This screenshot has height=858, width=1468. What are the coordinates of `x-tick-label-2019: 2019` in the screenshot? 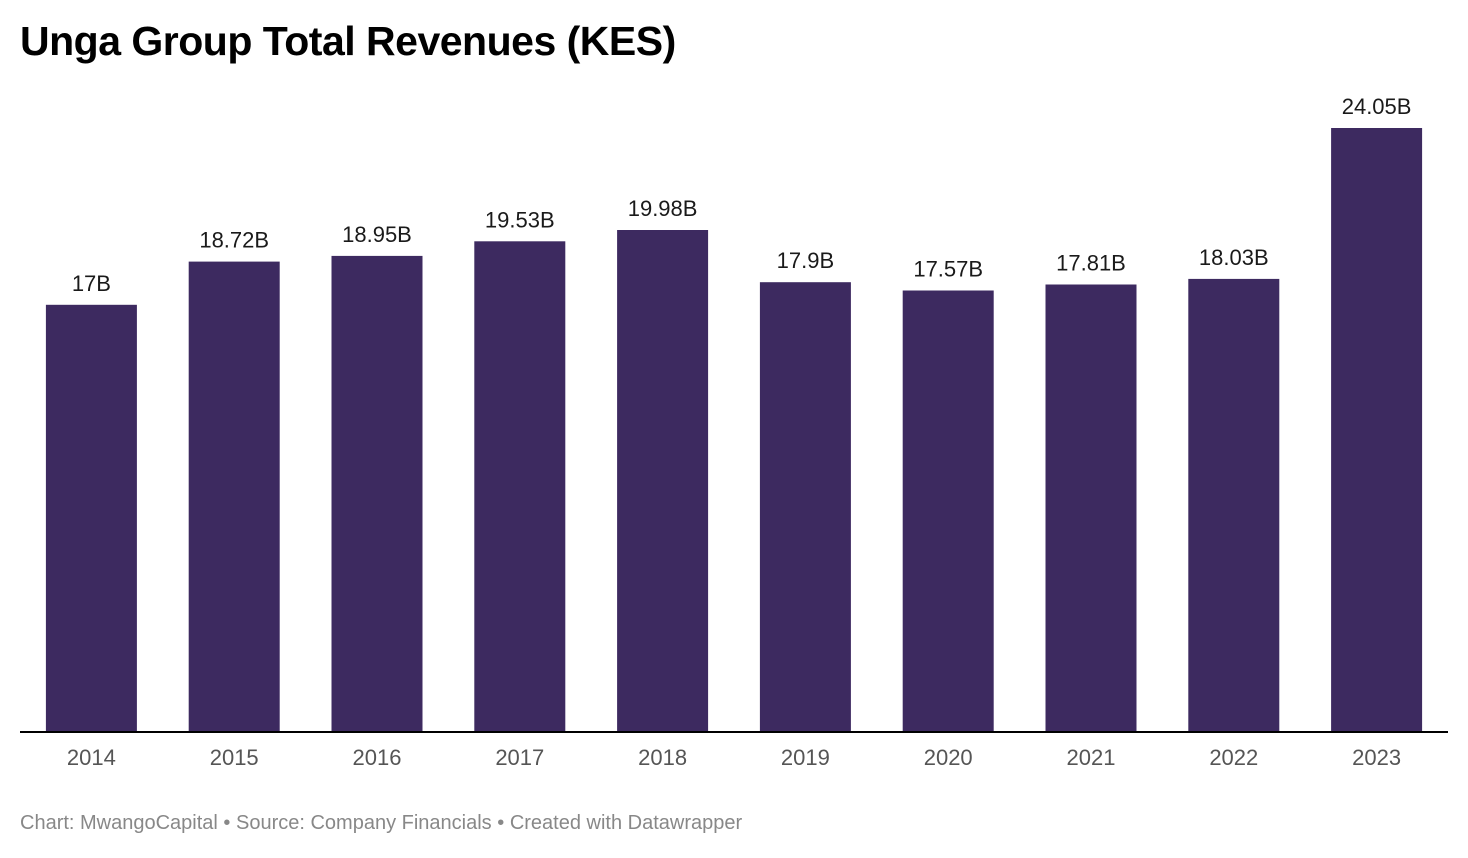 It's located at (805, 757).